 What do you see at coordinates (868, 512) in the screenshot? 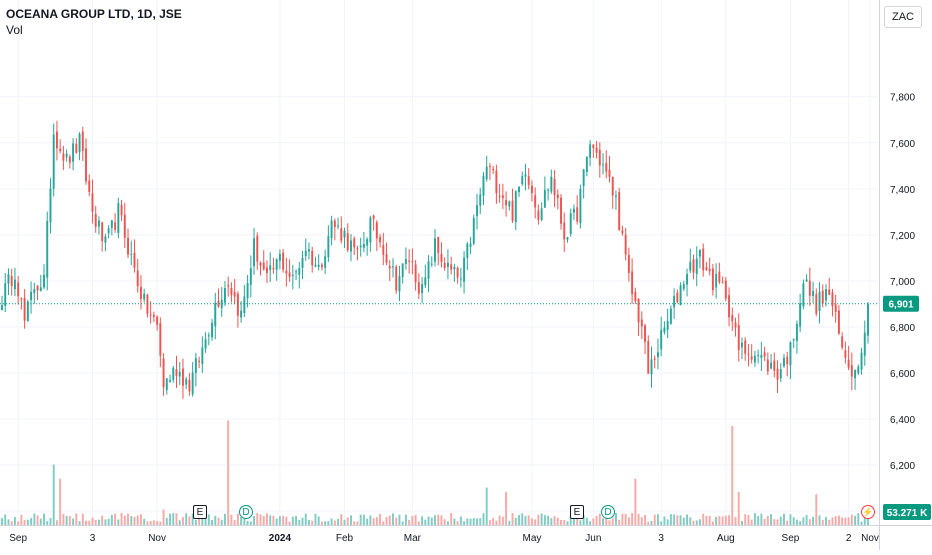
I see `split-marker: ⚡` at bounding box center [868, 512].